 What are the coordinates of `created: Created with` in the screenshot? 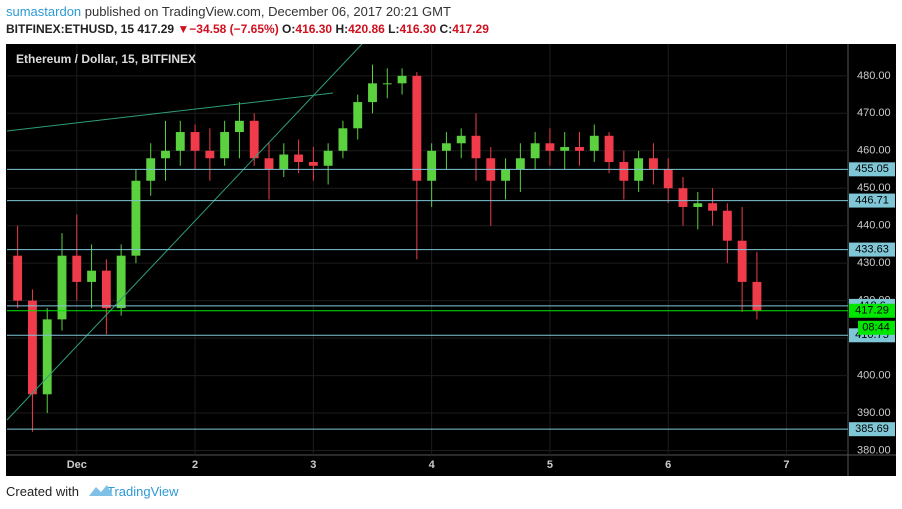 It's located at (42, 491).